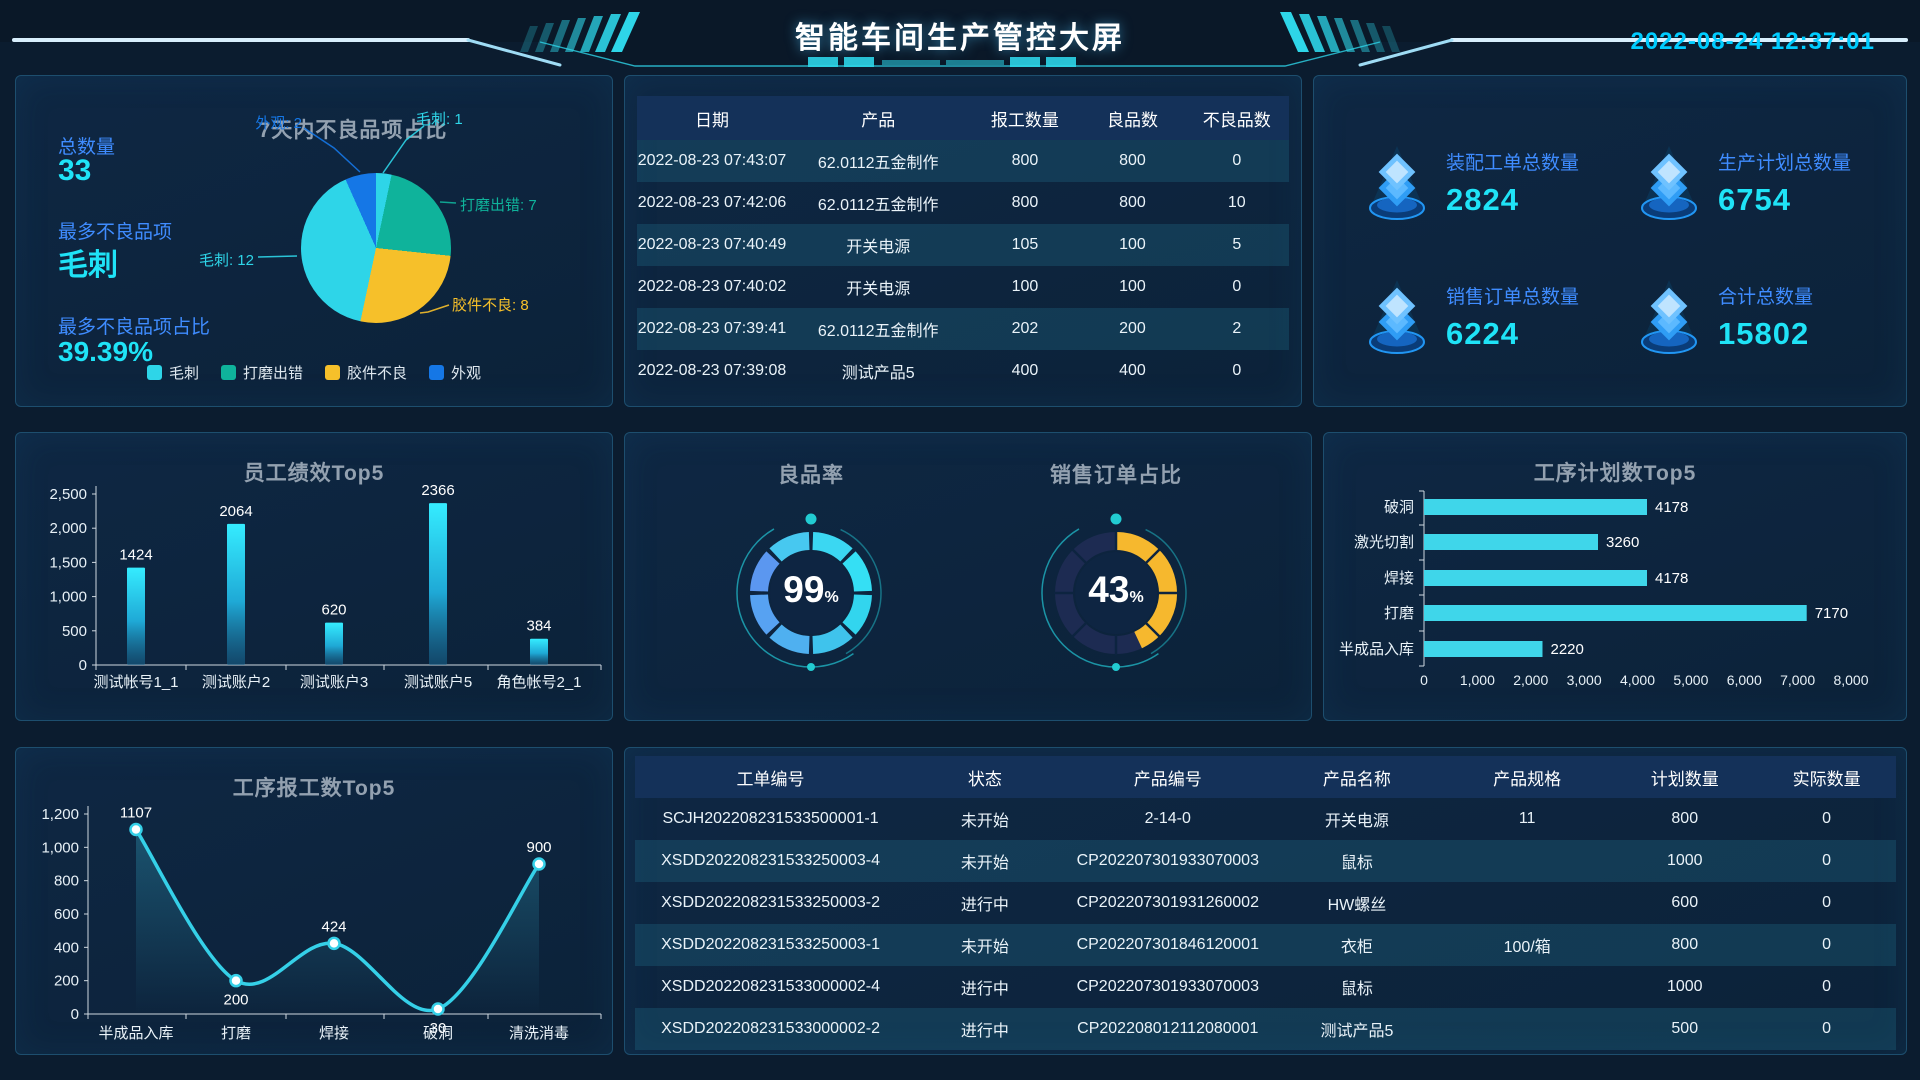 This screenshot has height=1080, width=1920. I want to click on page-title: 智能车间生产管控大屏, so click(960, 38).